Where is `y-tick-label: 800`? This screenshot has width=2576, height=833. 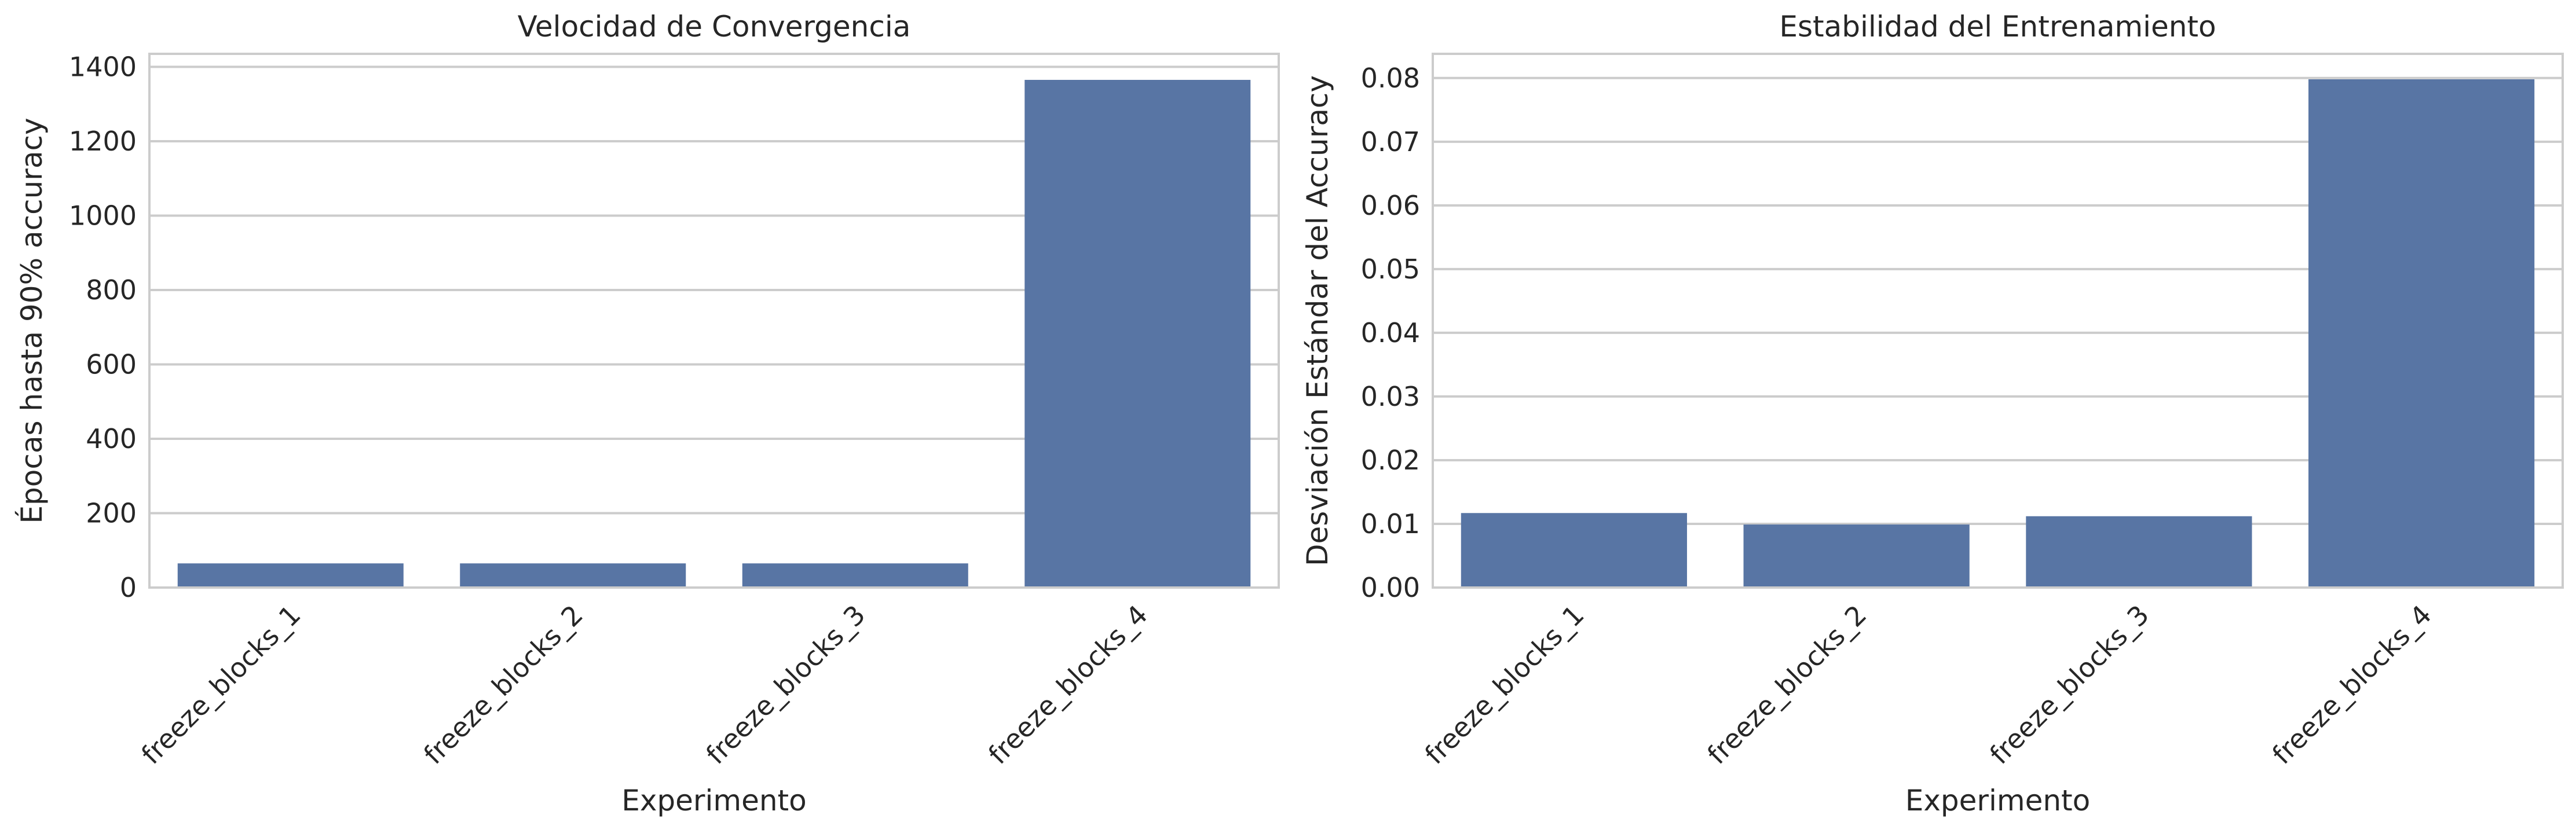
y-tick-label: 800 is located at coordinates (111, 290).